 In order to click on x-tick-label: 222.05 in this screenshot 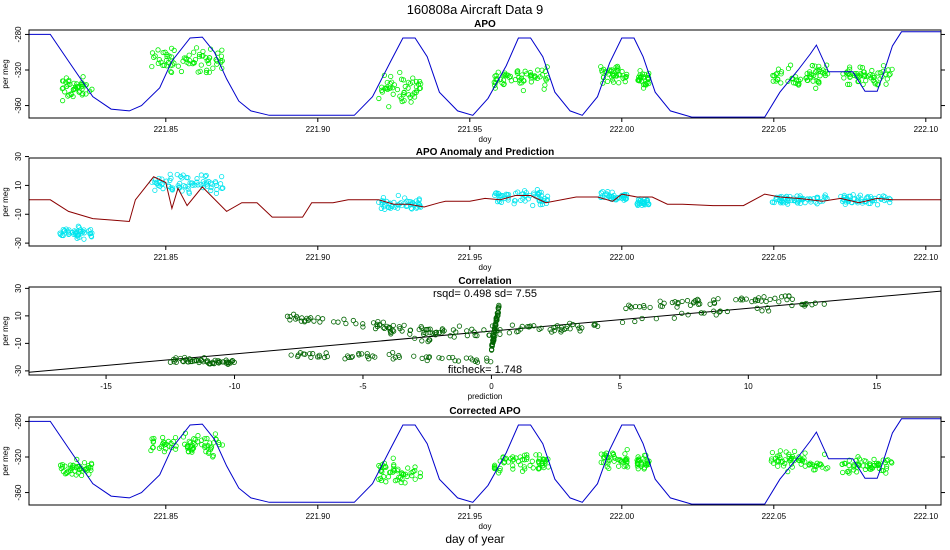, I will do `click(774, 257)`.